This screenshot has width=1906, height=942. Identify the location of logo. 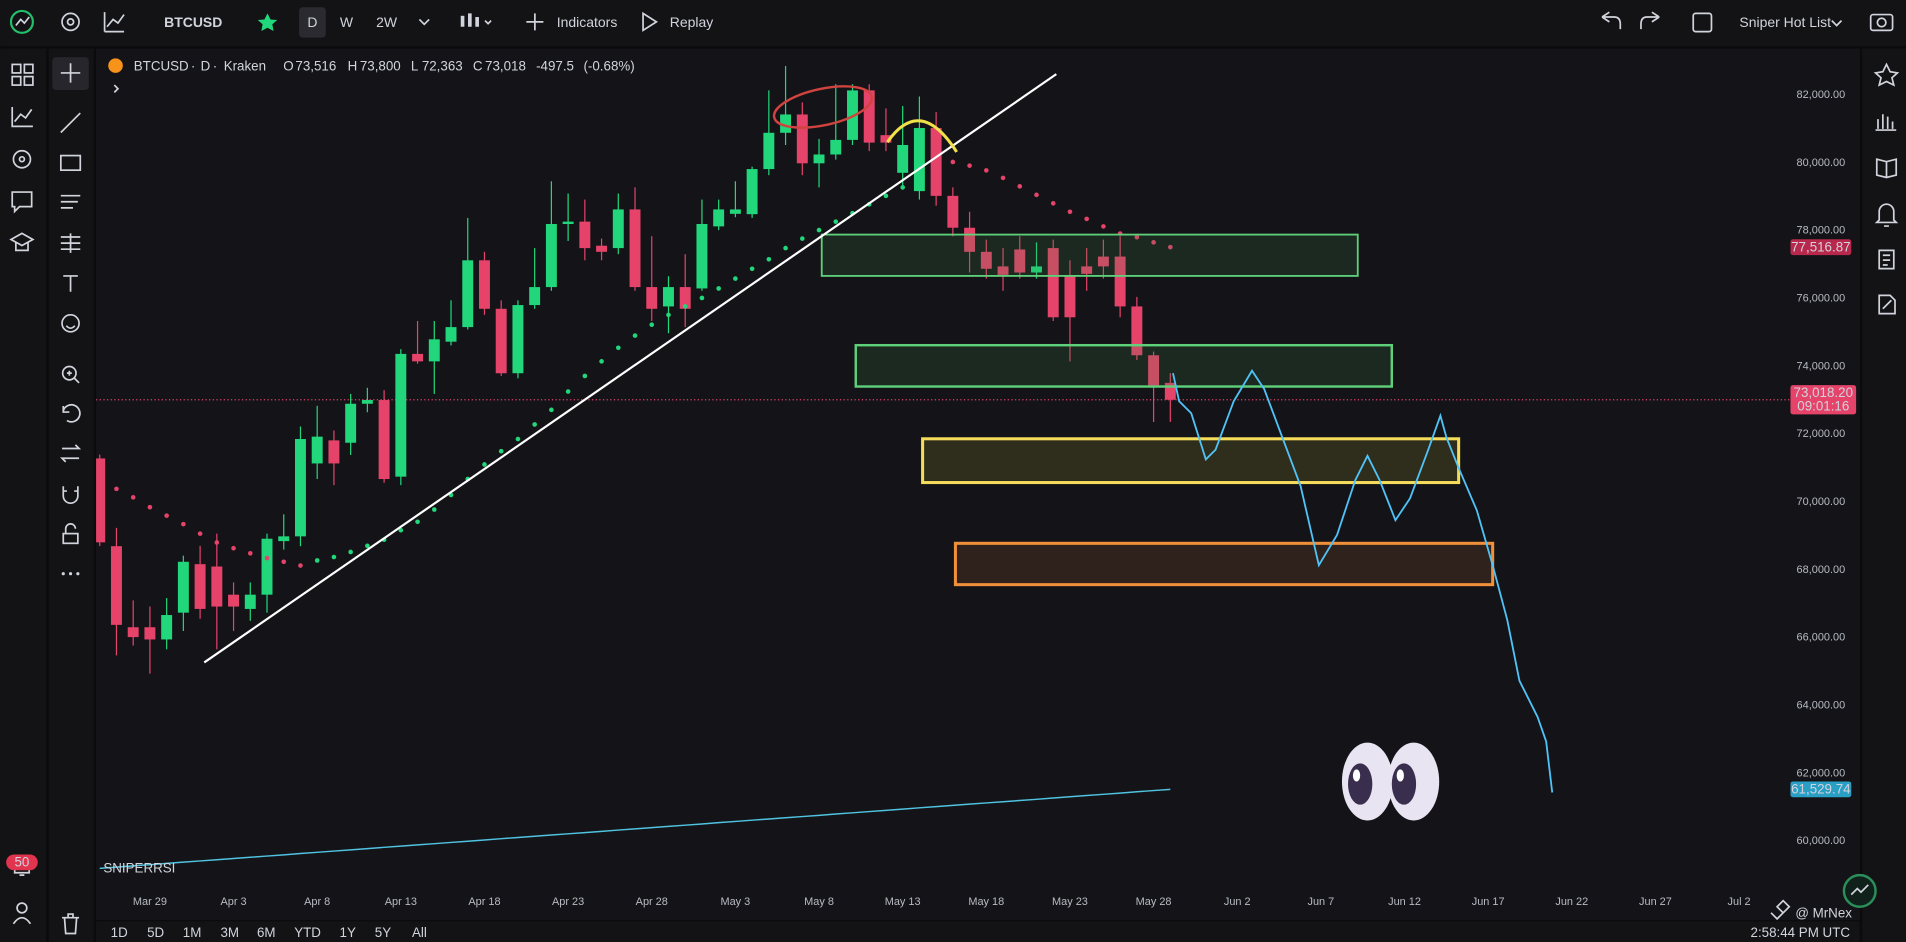
(21, 21).